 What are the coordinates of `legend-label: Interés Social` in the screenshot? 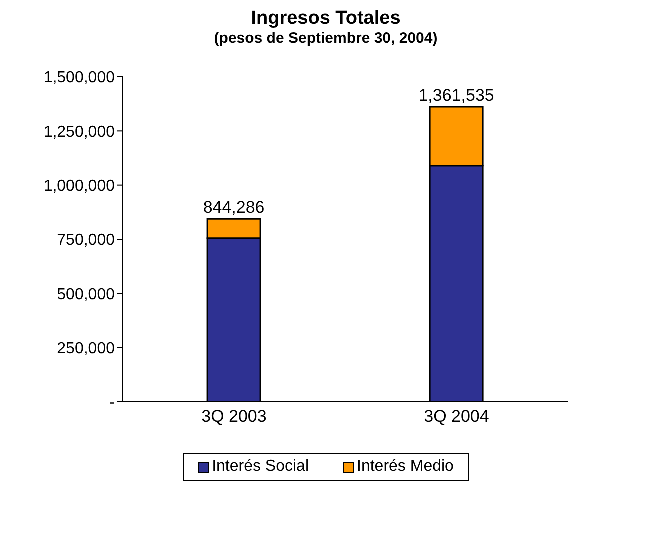 It's located at (260, 467).